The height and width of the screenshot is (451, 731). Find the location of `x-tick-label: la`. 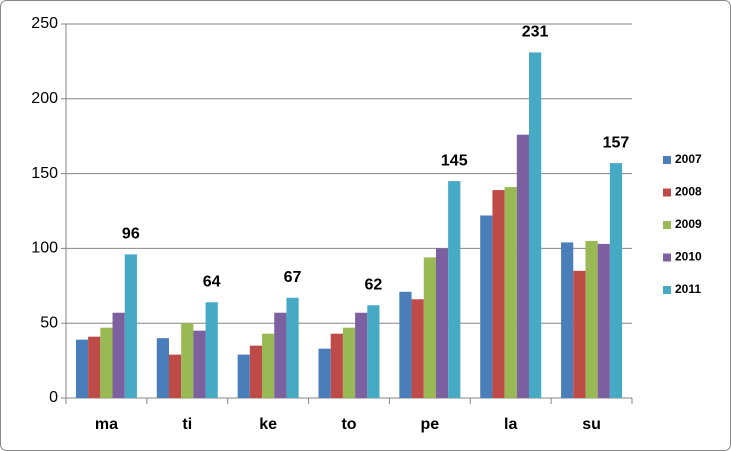

x-tick-label: la is located at coordinates (510, 424).